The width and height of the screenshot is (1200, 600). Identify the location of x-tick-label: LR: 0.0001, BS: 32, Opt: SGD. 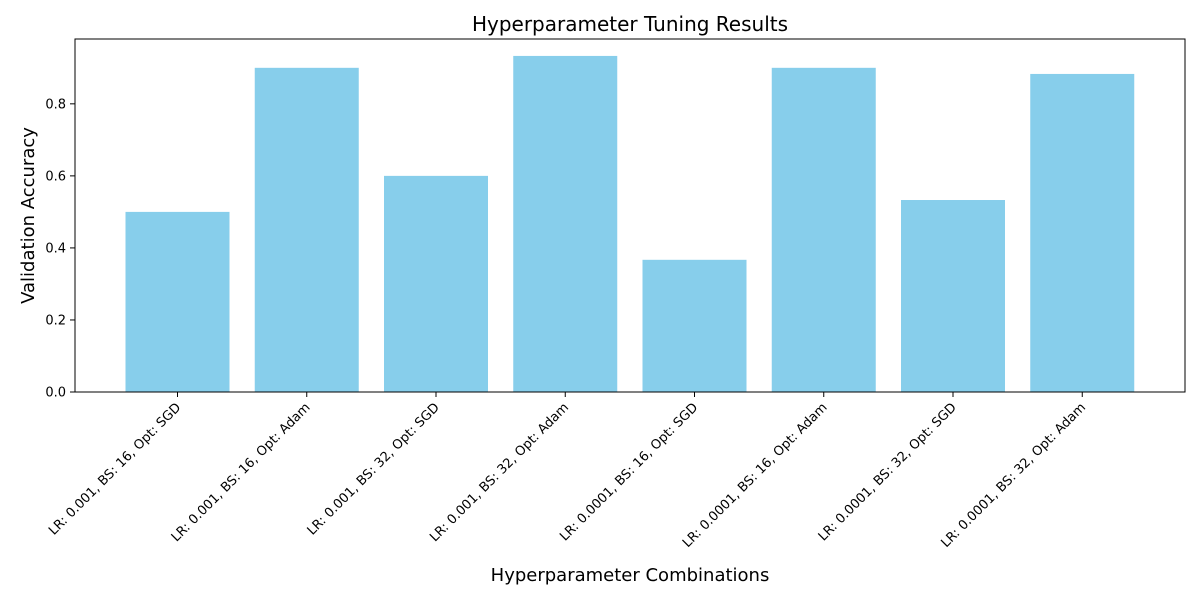
(888, 472).